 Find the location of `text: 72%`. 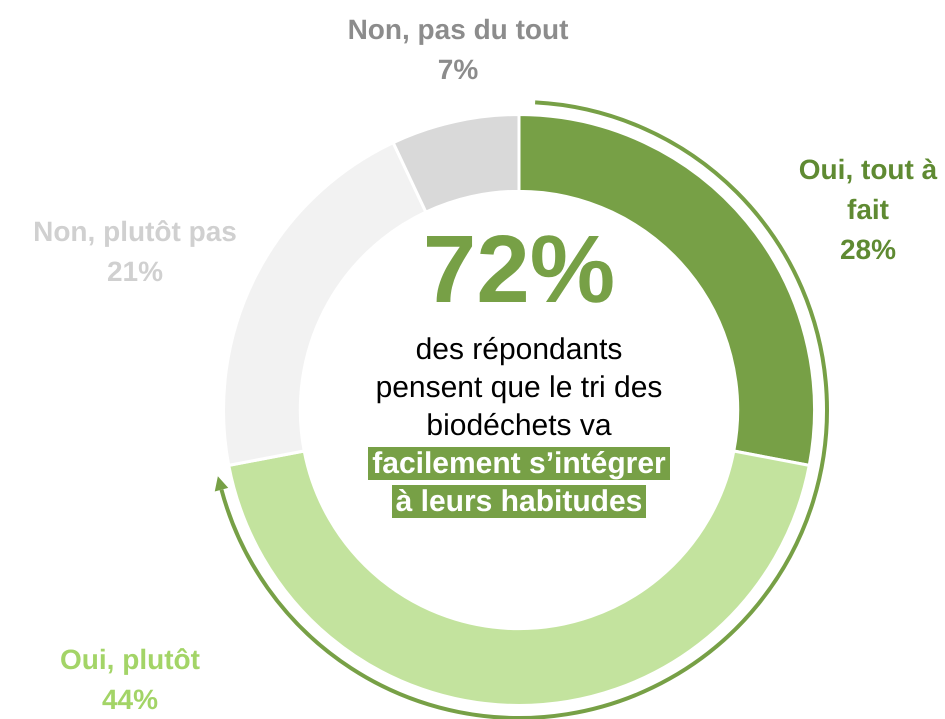

text: 72% is located at coordinates (519, 270).